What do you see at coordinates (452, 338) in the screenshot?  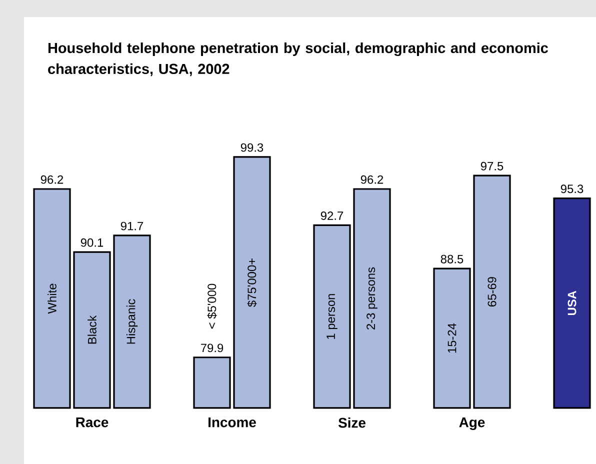 I see `x-tick-label: 15-24` at bounding box center [452, 338].